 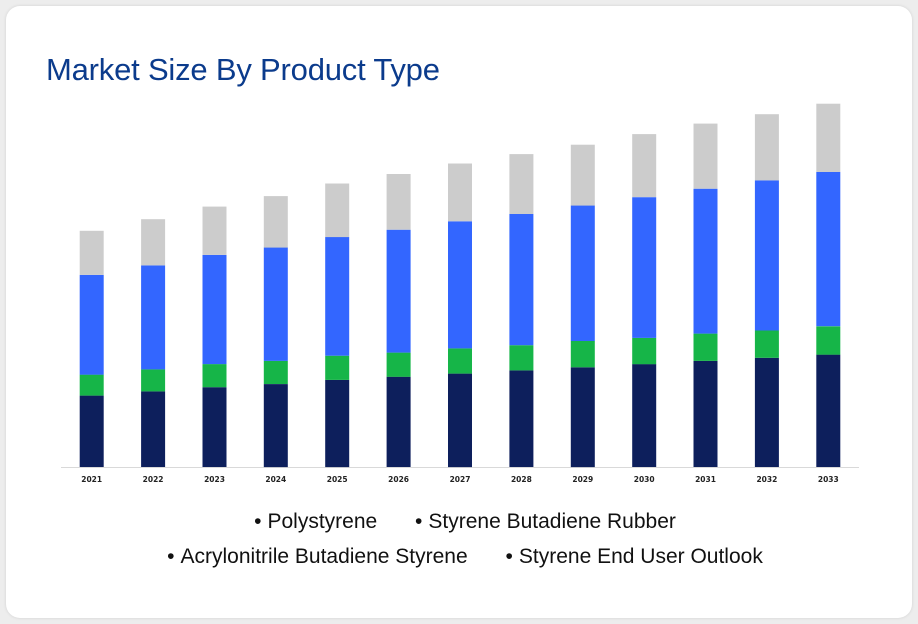 What do you see at coordinates (640, 556) in the screenshot?
I see `legend-label: Styrene End User Outlook` at bounding box center [640, 556].